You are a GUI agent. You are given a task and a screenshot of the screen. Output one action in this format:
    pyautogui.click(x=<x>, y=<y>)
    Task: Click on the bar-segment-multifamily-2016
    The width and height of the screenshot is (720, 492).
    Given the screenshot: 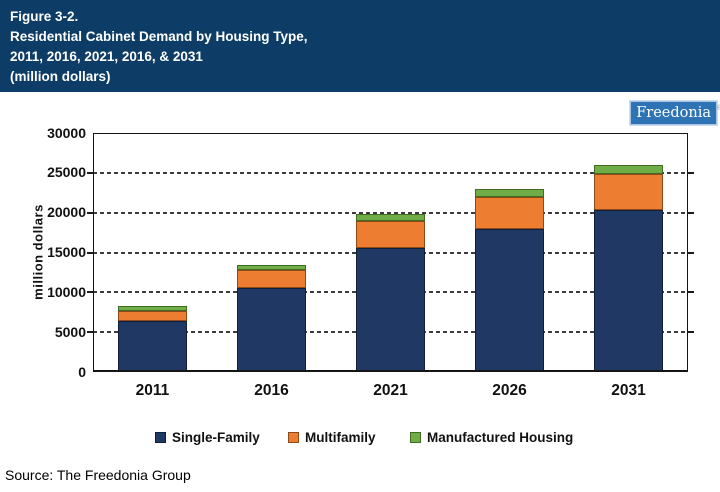 What is the action you would take?
    pyautogui.click(x=271, y=279)
    